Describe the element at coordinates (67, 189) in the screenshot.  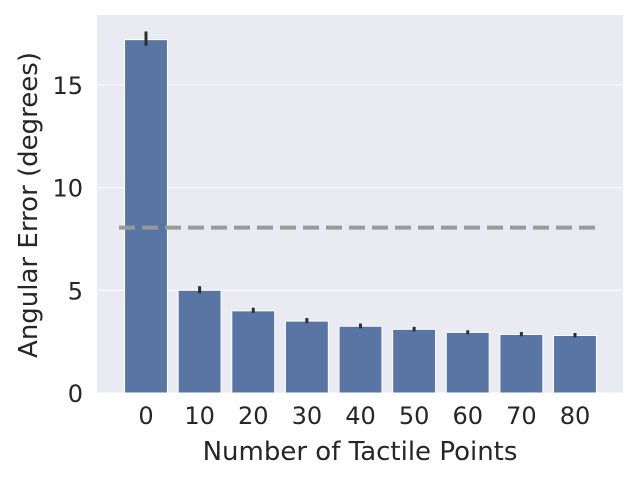
I see `y-tick-label-10: 10` at that location.